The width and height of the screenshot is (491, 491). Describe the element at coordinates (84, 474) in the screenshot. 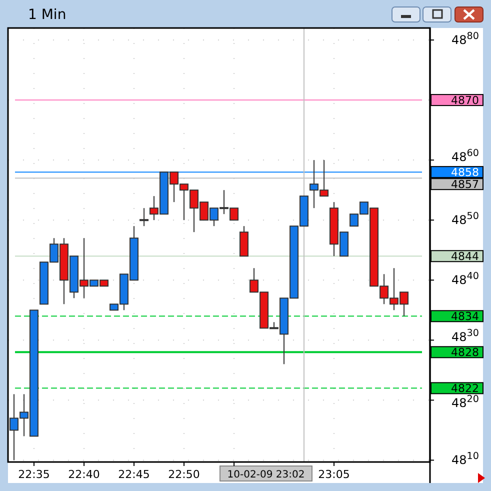

I see `x-tick-label: 22:40` at that location.